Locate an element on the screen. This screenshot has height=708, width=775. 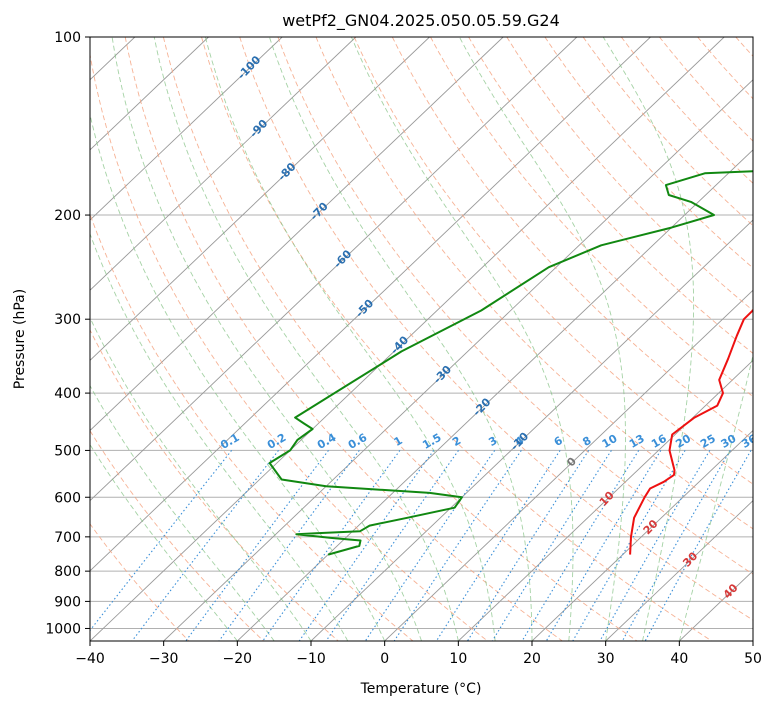
x-tick-label: 20 is located at coordinates (532, 659).